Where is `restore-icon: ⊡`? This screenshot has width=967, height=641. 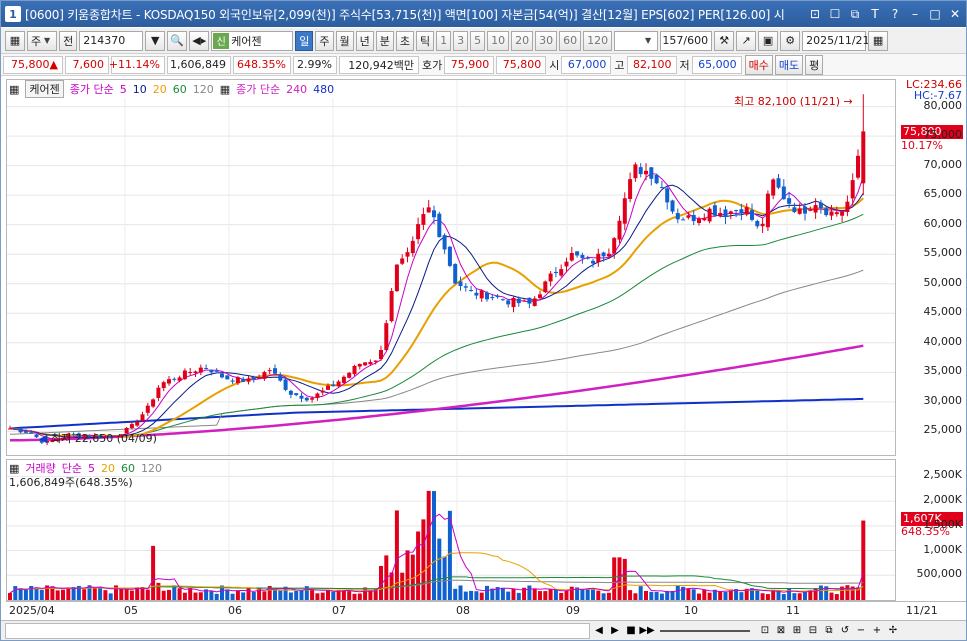 restore-icon: ⊡ is located at coordinates (815, 14).